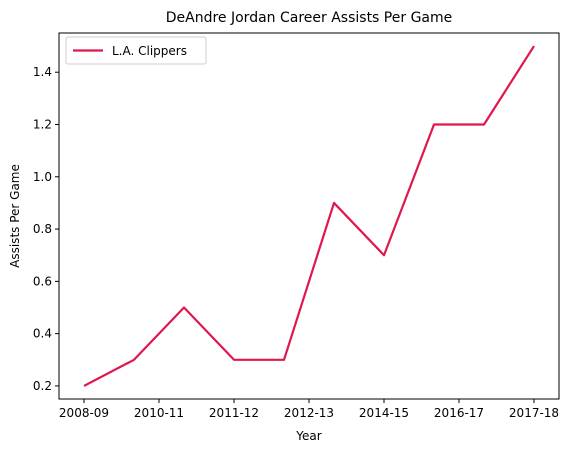 This screenshot has height=453, width=573. I want to click on x-tick-label: 2012-13, so click(309, 413).